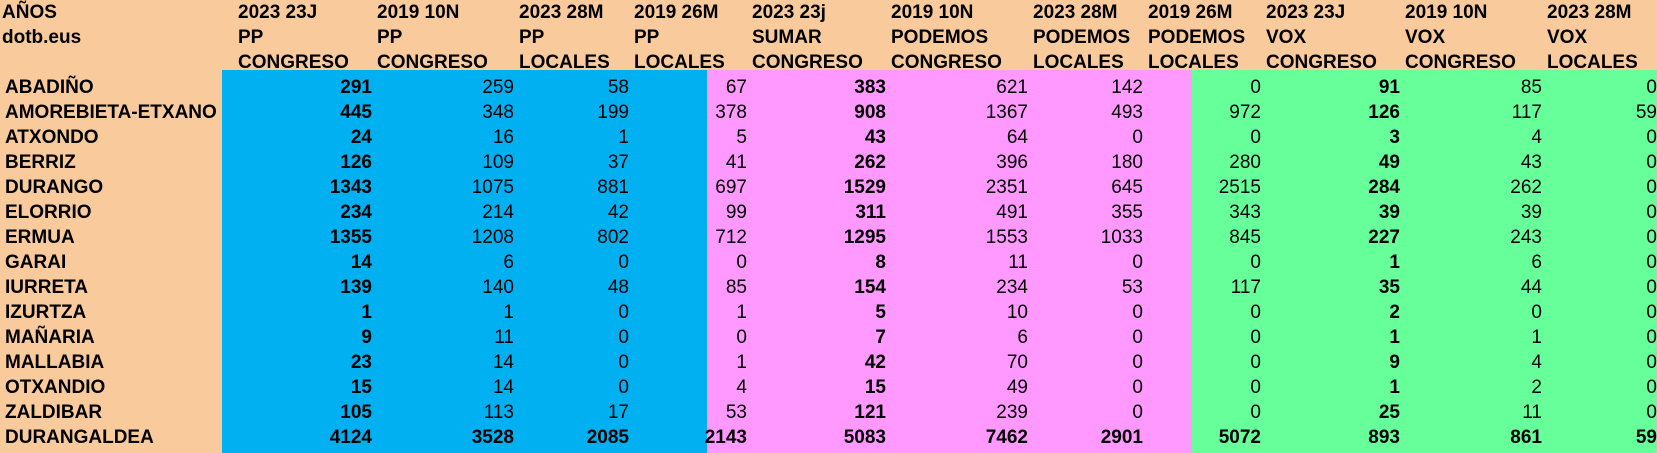 Image resolution: width=1657 pixels, height=453 pixels. What do you see at coordinates (1474, 37) in the screenshot?
I see `header-cell: 2019 10N VOX CONGRESO` at bounding box center [1474, 37].